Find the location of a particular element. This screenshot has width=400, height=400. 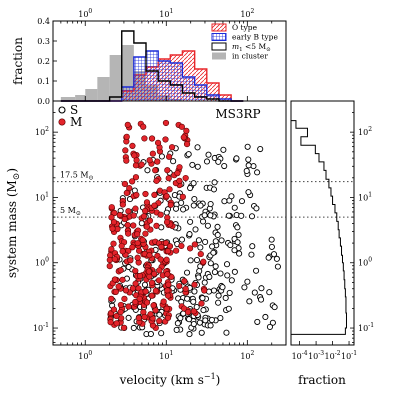

top-xtick-label-base: 10 is located at coordinates (83, 14).